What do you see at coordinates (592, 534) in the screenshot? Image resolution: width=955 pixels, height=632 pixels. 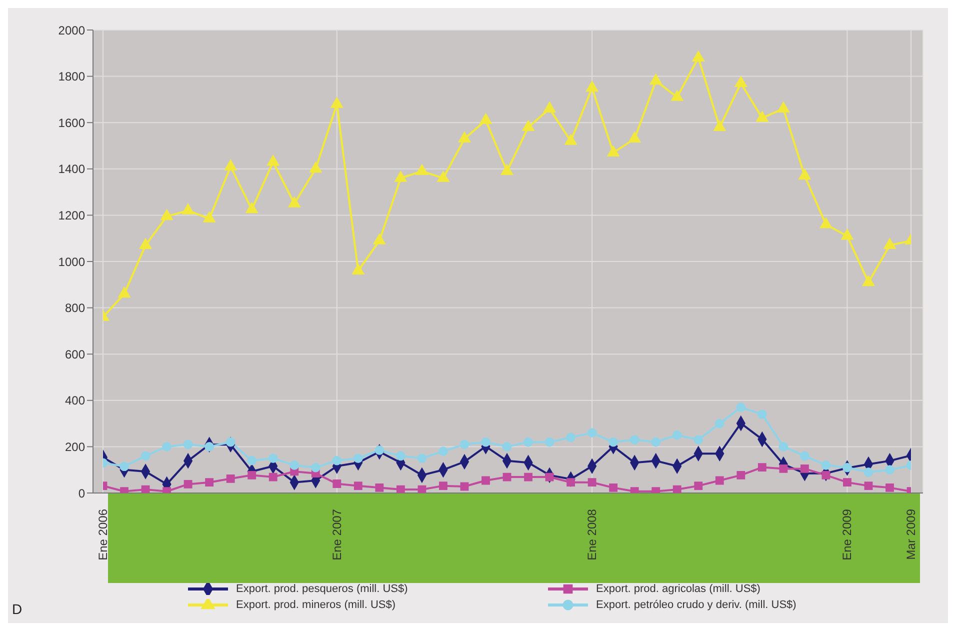 I see `x-tick-label: Ene 2008` at bounding box center [592, 534].